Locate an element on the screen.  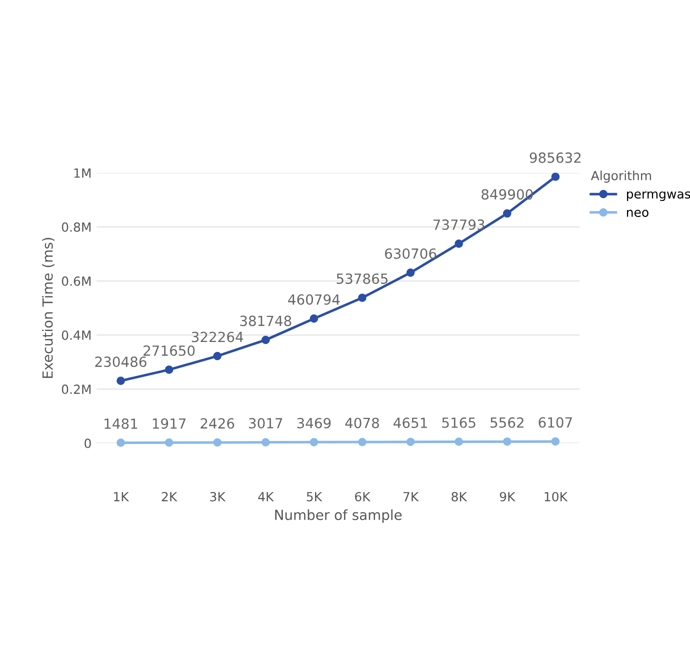
data-label: 4078 is located at coordinates (362, 423).